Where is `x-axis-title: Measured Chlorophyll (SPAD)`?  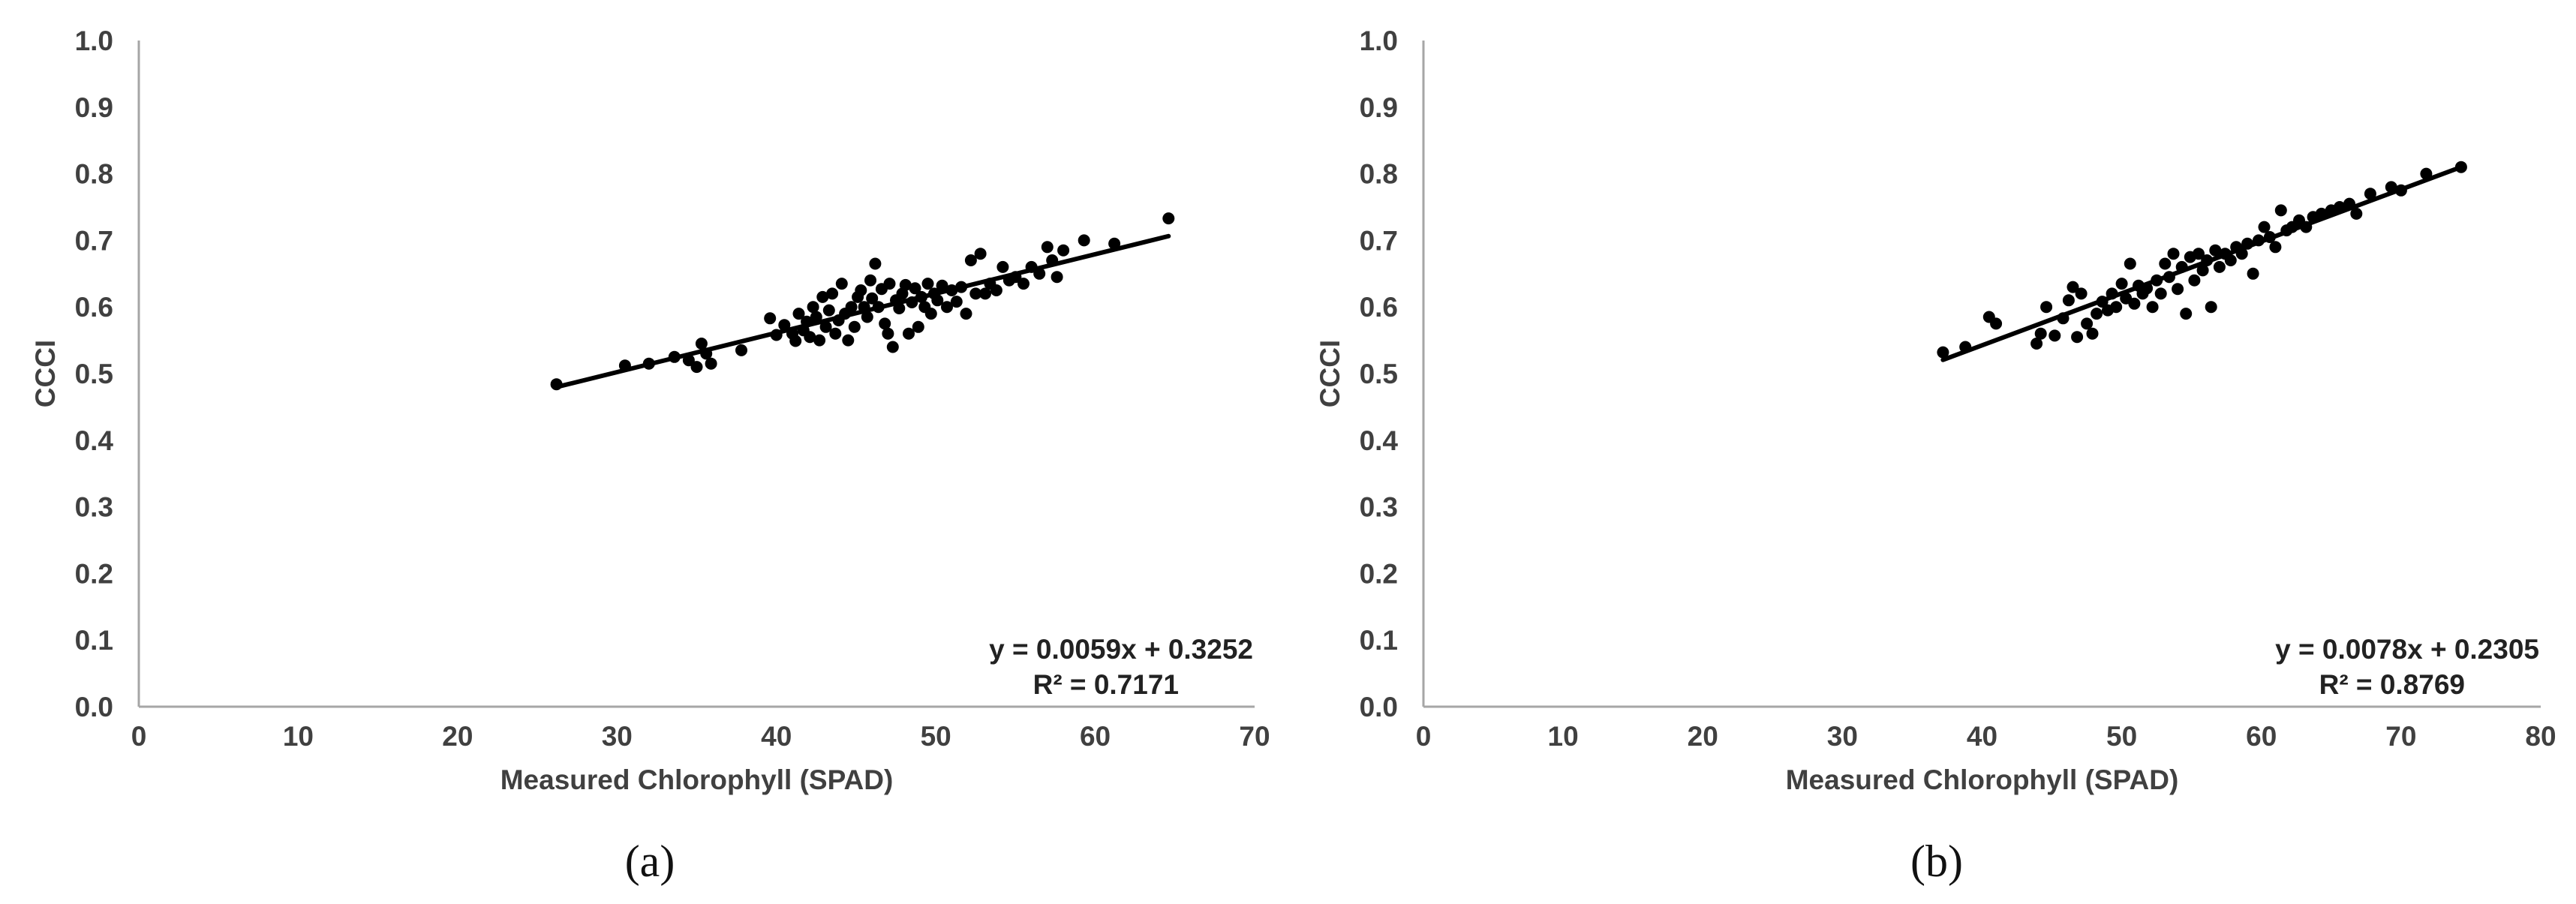
x-axis-title: Measured Chlorophyll (SPAD) is located at coordinates (1982, 779).